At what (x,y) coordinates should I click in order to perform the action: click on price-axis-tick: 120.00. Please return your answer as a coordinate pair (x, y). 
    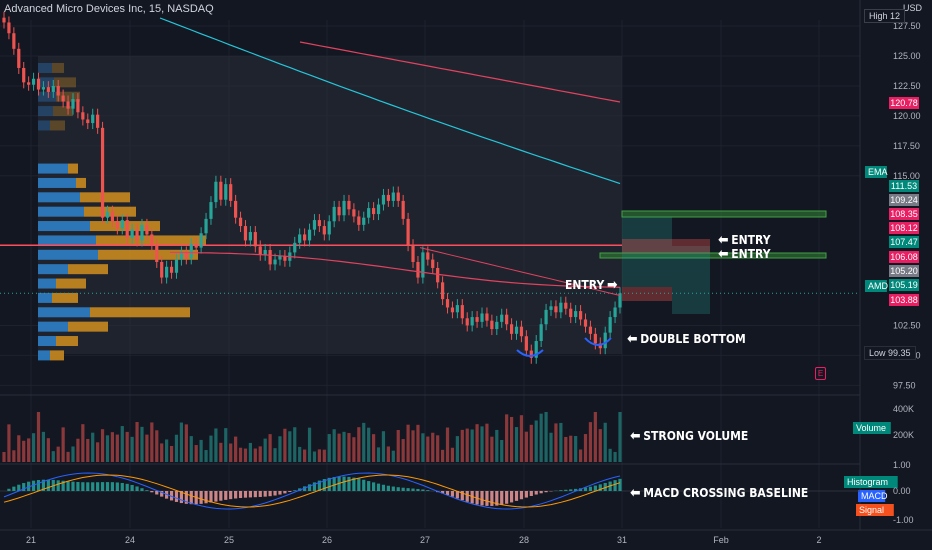
    Looking at the image, I should click on (907, 116).